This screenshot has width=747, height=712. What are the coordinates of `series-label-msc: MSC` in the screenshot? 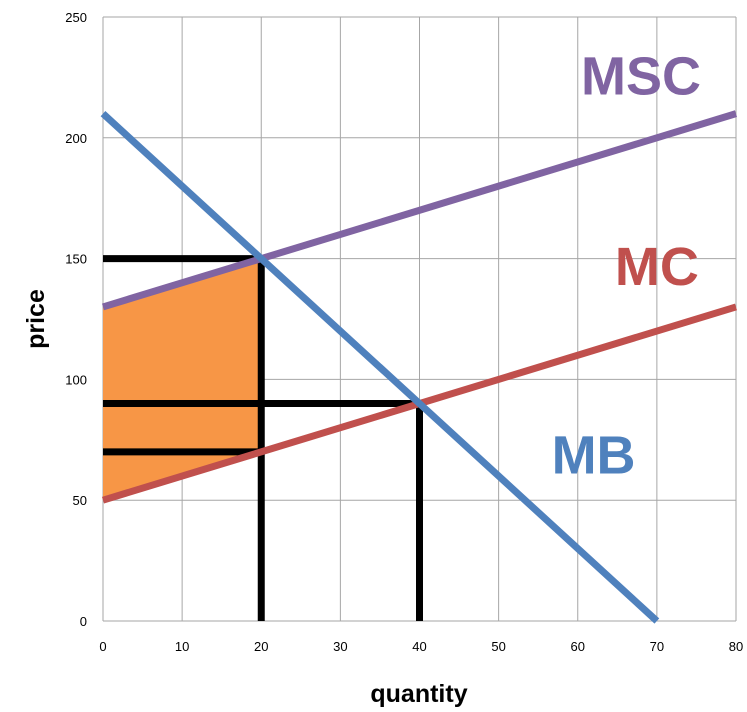 It's located at (641, 76).